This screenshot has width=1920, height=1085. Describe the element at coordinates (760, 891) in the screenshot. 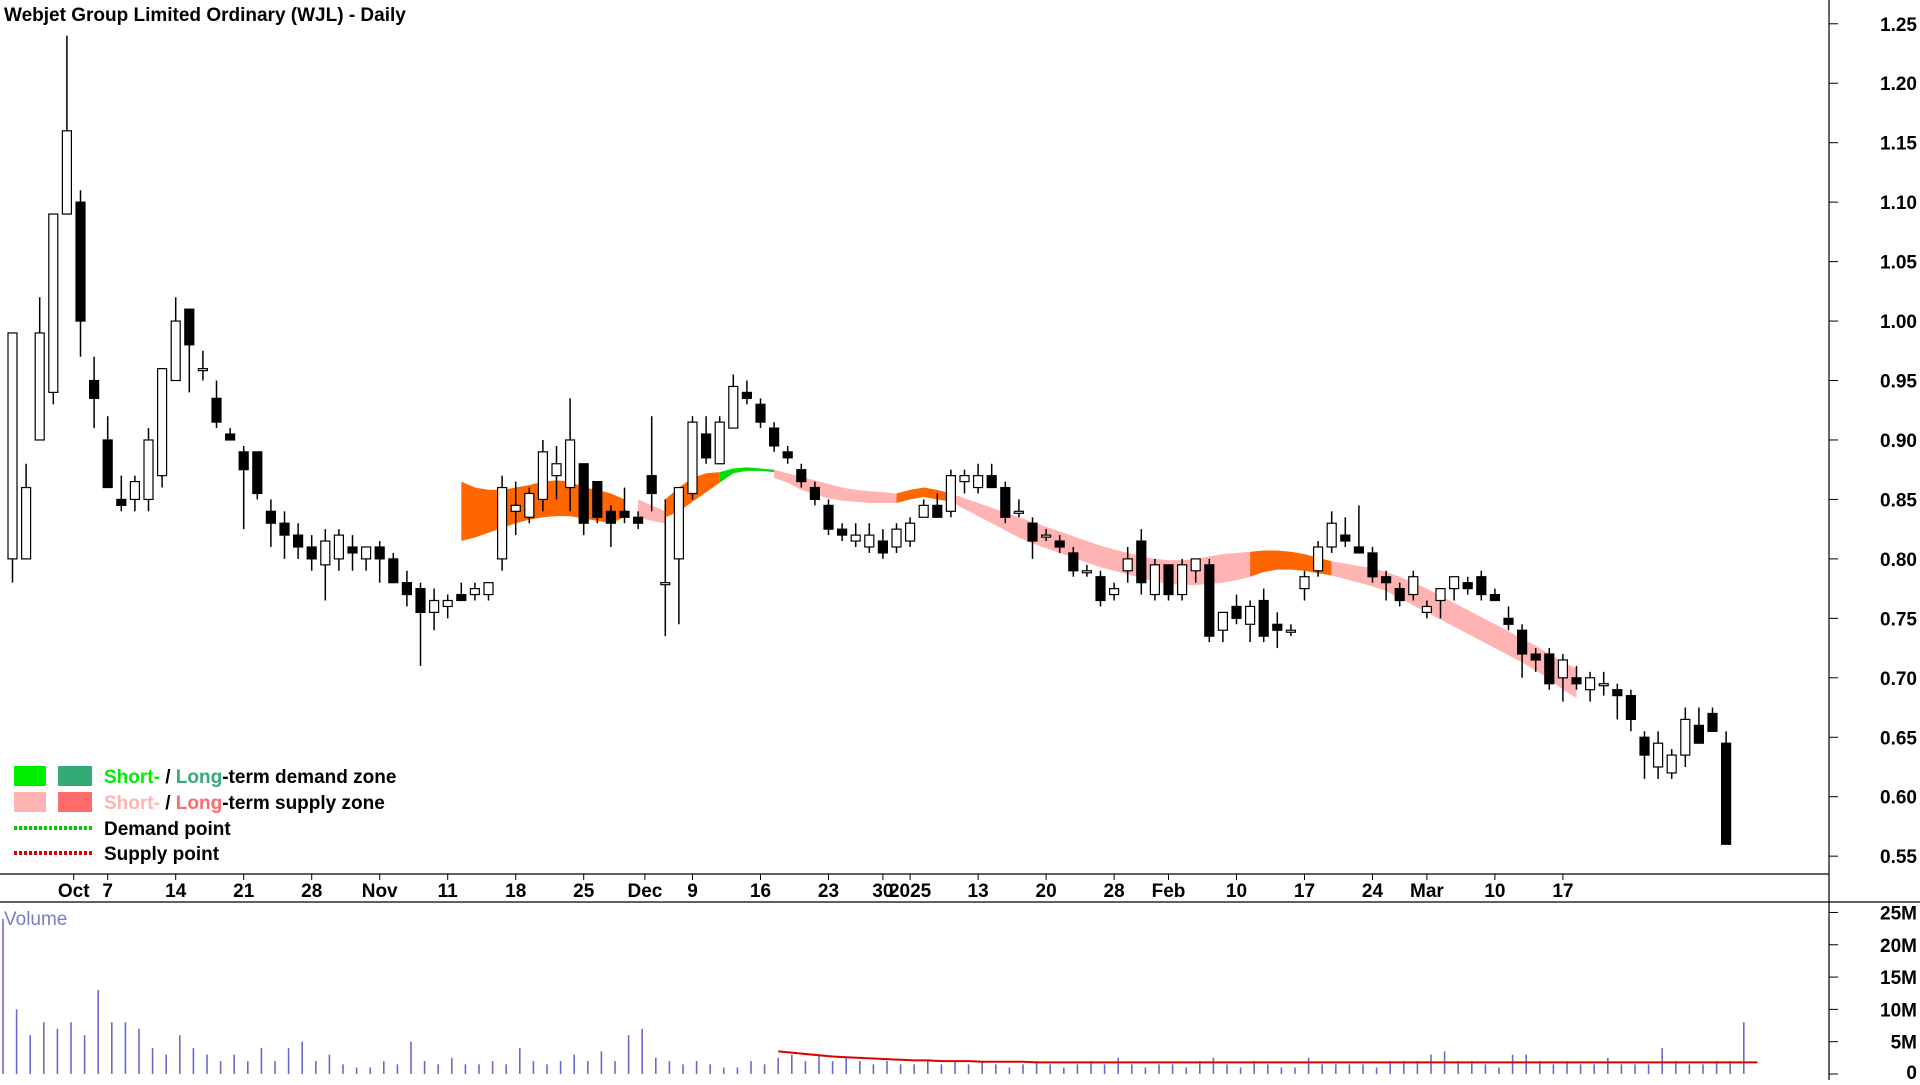

I see `x-tick-label: 16` at that location.